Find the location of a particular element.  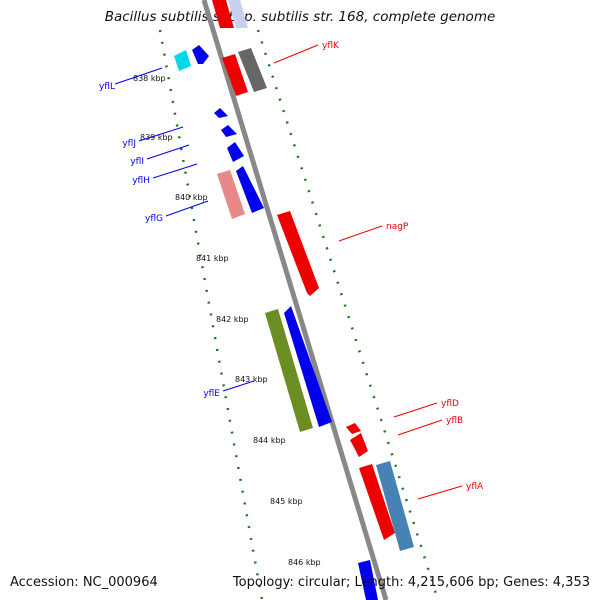

feature-yflI is located at coordinates (229, 131).